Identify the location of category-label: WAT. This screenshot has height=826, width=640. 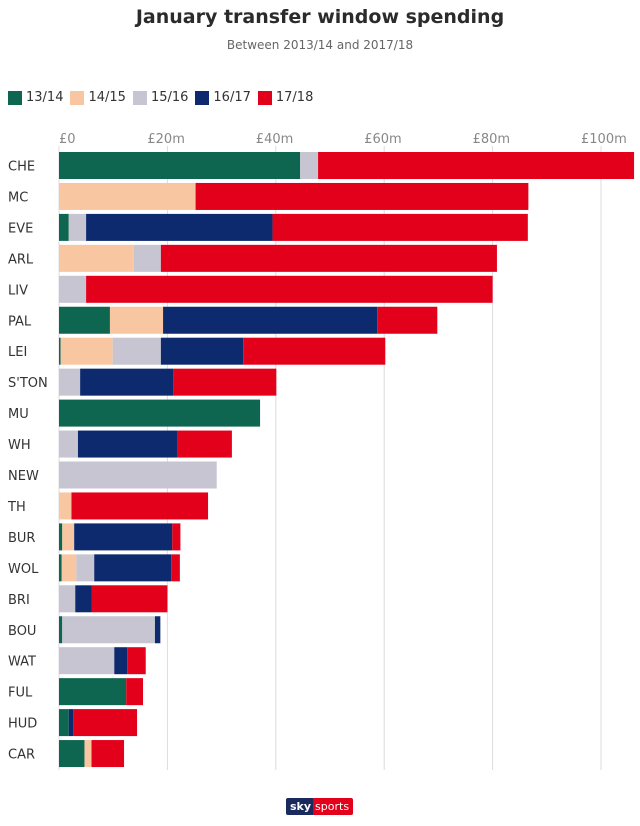
(22, 662).